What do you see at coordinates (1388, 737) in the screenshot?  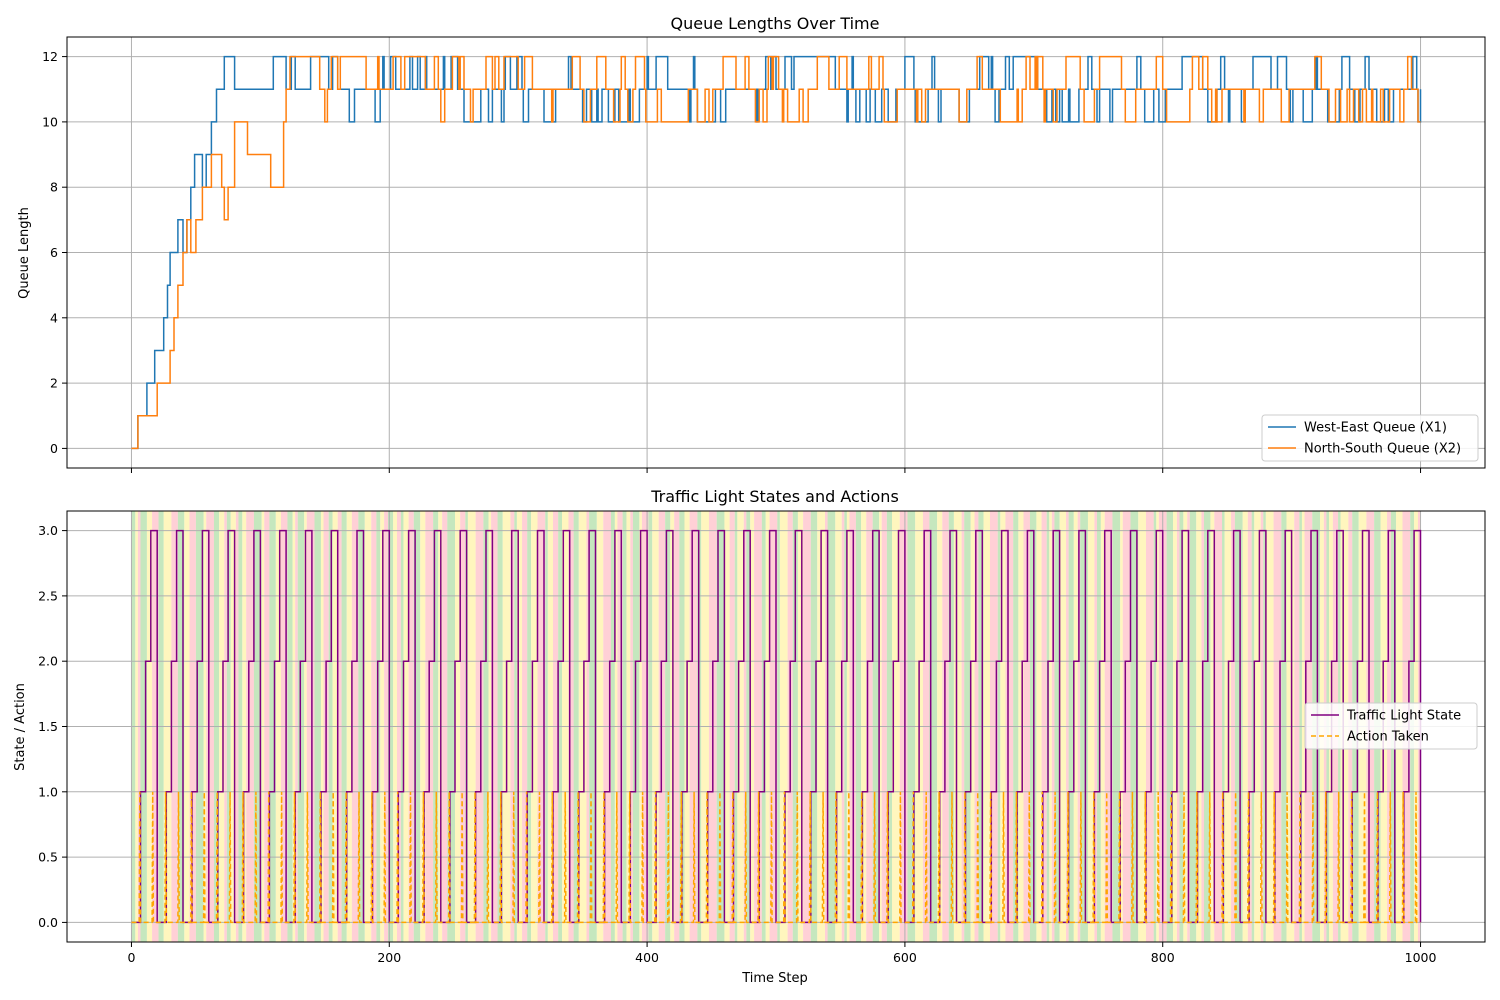 I see `legend-label-2: Action Taken` at bounding box center [1388, 737].